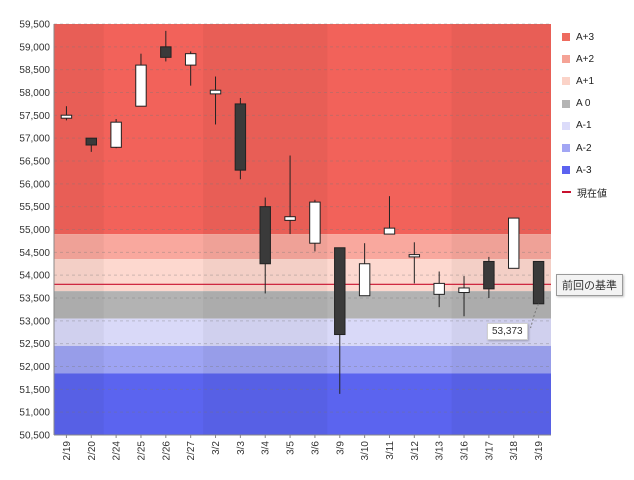 This screenshot has width=634, height=480. Describe the element at coordinates (291, 448) in the screenshot. I see `x-tick-label: 3/5` at that location.